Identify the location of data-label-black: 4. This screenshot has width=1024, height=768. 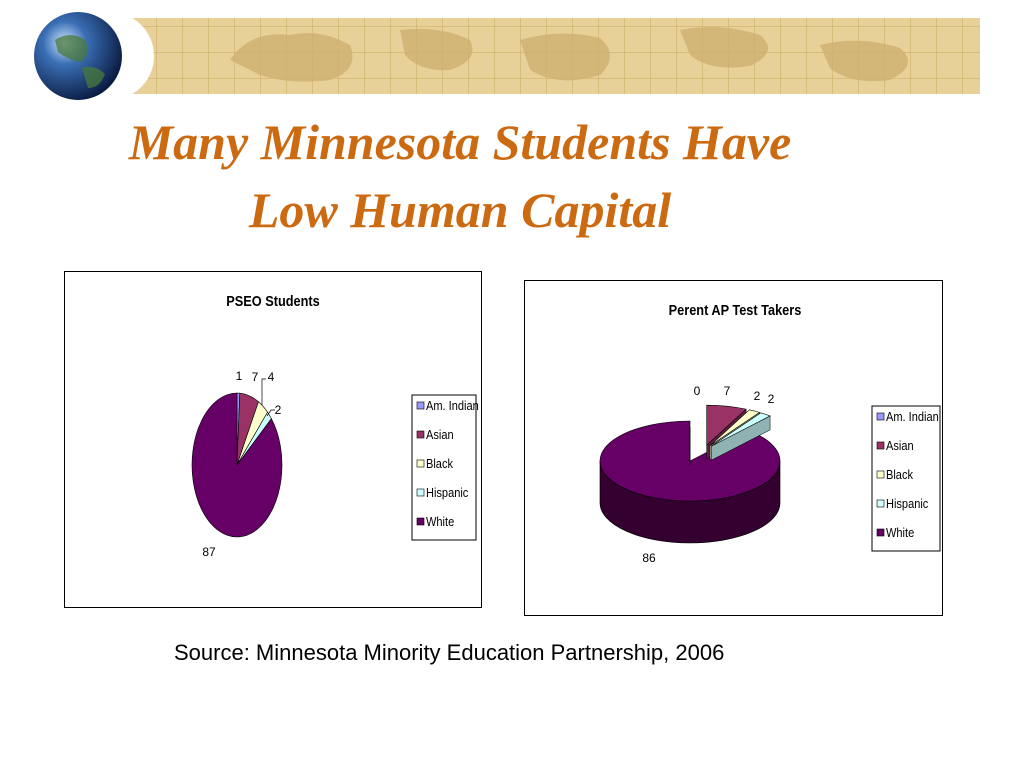
(271, 377).